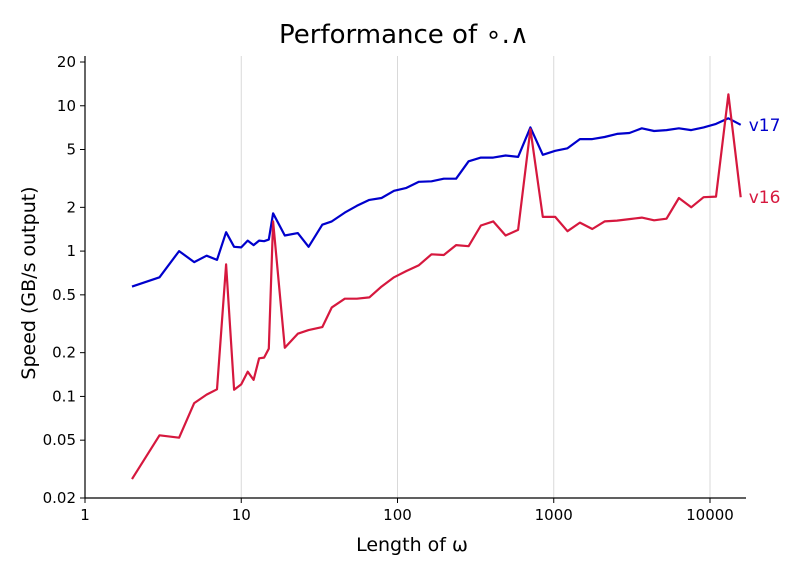 This screenshot has width=800, height=574. I want to click on y-tick-label-5: 1, so click(71, 251).